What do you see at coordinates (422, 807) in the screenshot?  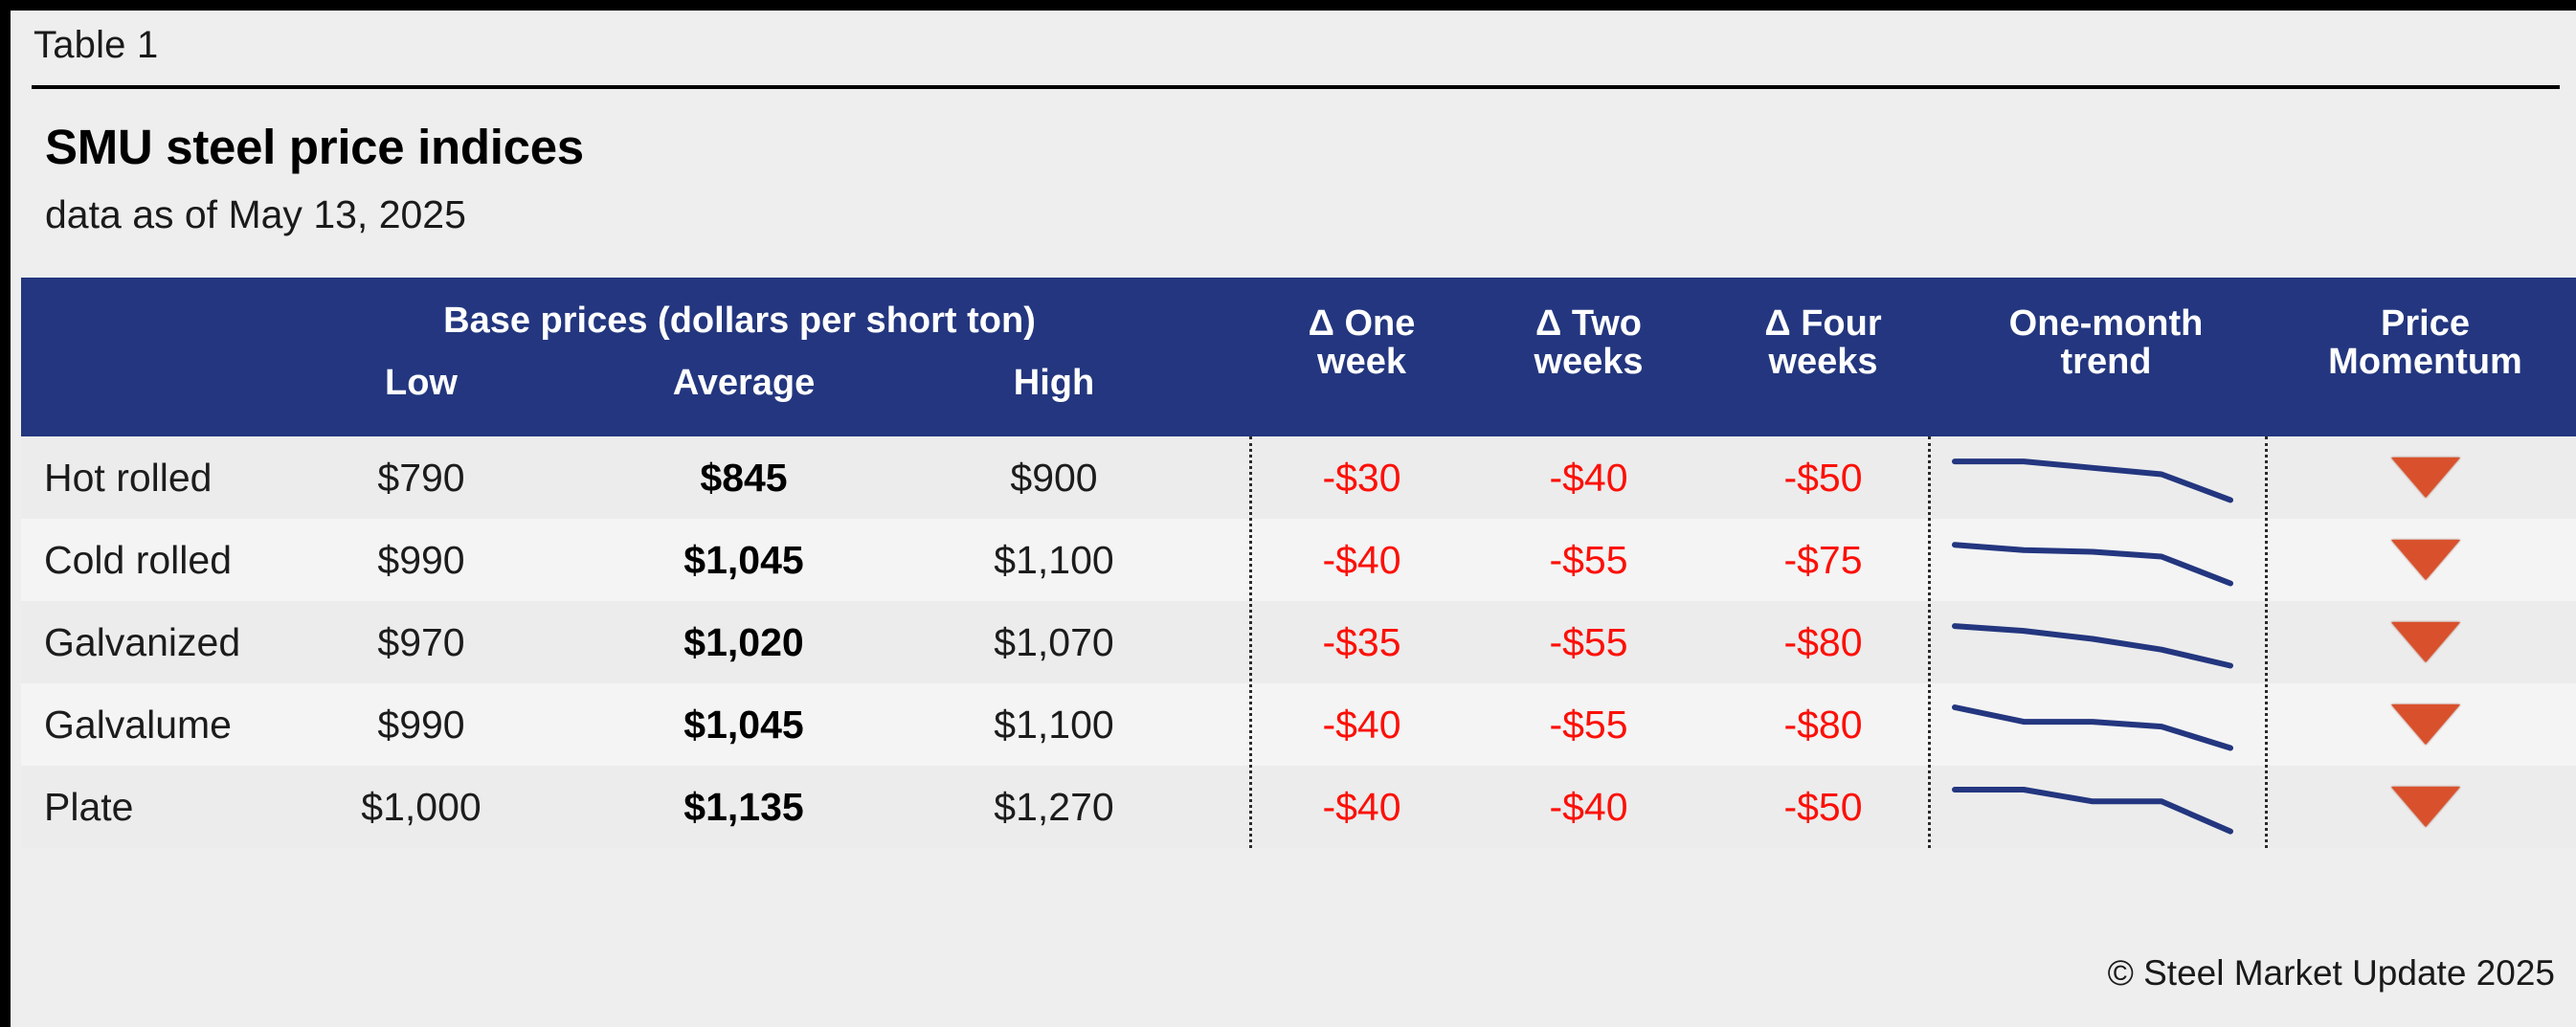 I see `cell-low-price: $1,000` at bounding box center [422, 807].